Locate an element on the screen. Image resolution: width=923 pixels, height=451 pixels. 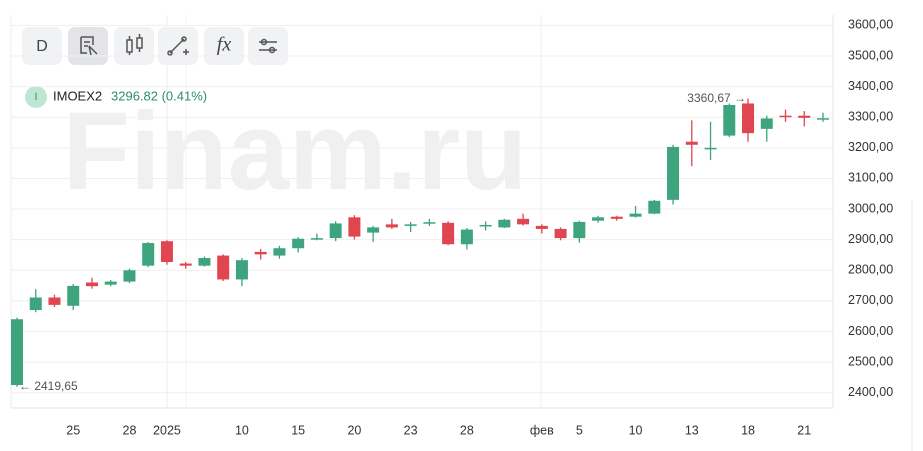
settings-button is located at coordinates (268, 46).